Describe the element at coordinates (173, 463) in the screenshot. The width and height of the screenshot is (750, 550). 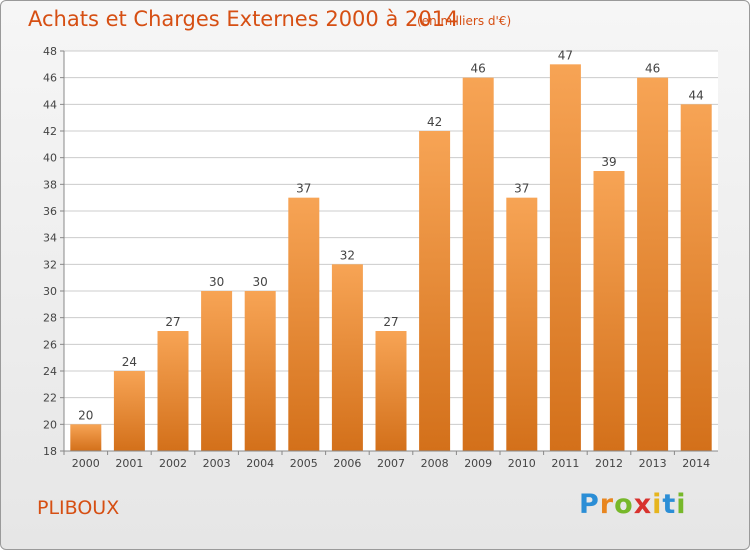
I see `x-tick-label: 2002` at that location.